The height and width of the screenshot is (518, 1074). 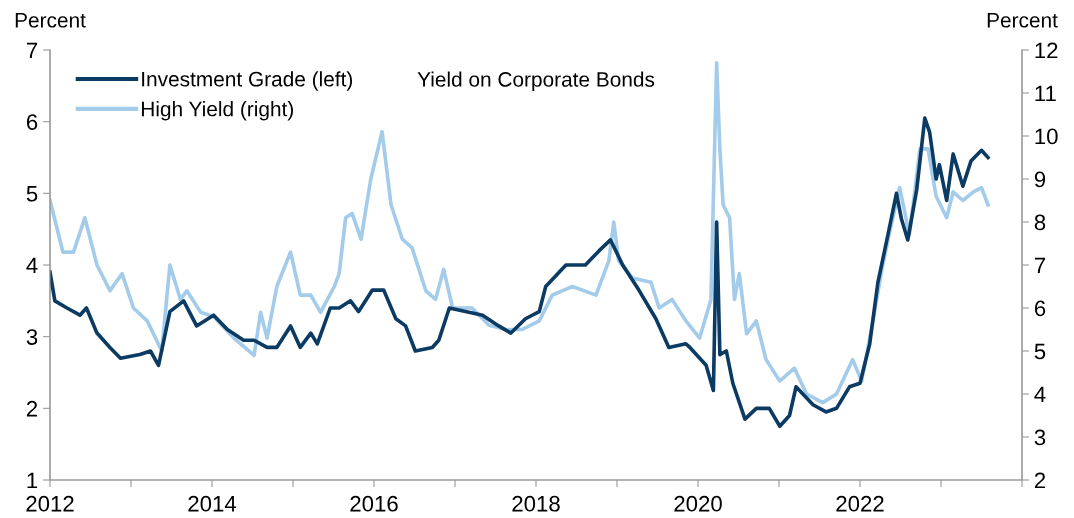 I want to click on x-tick-label: 2018, so click(x=536, y=503).